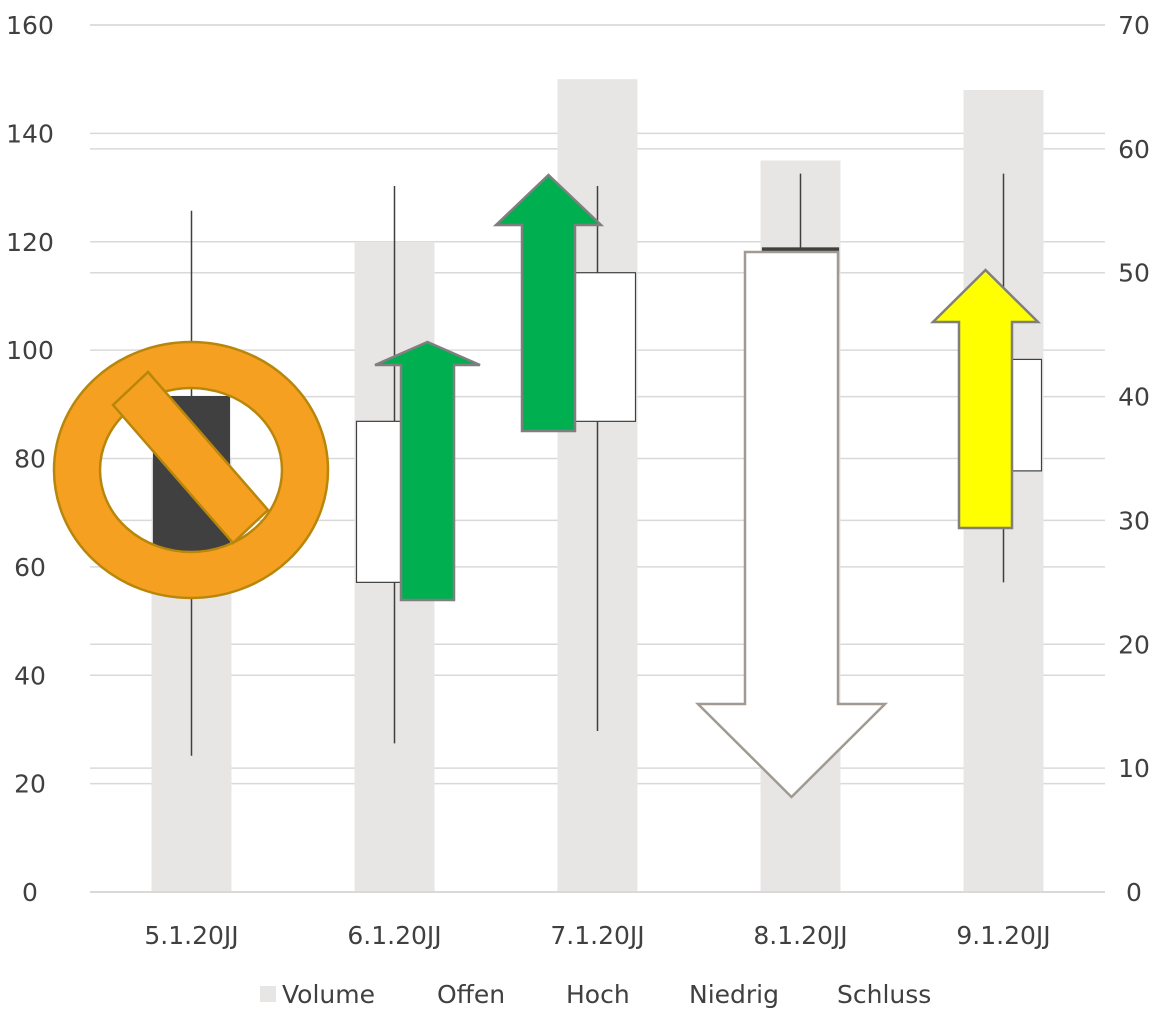  I want to click on secondary-y-tick-70: 70, so click(1134, 25).